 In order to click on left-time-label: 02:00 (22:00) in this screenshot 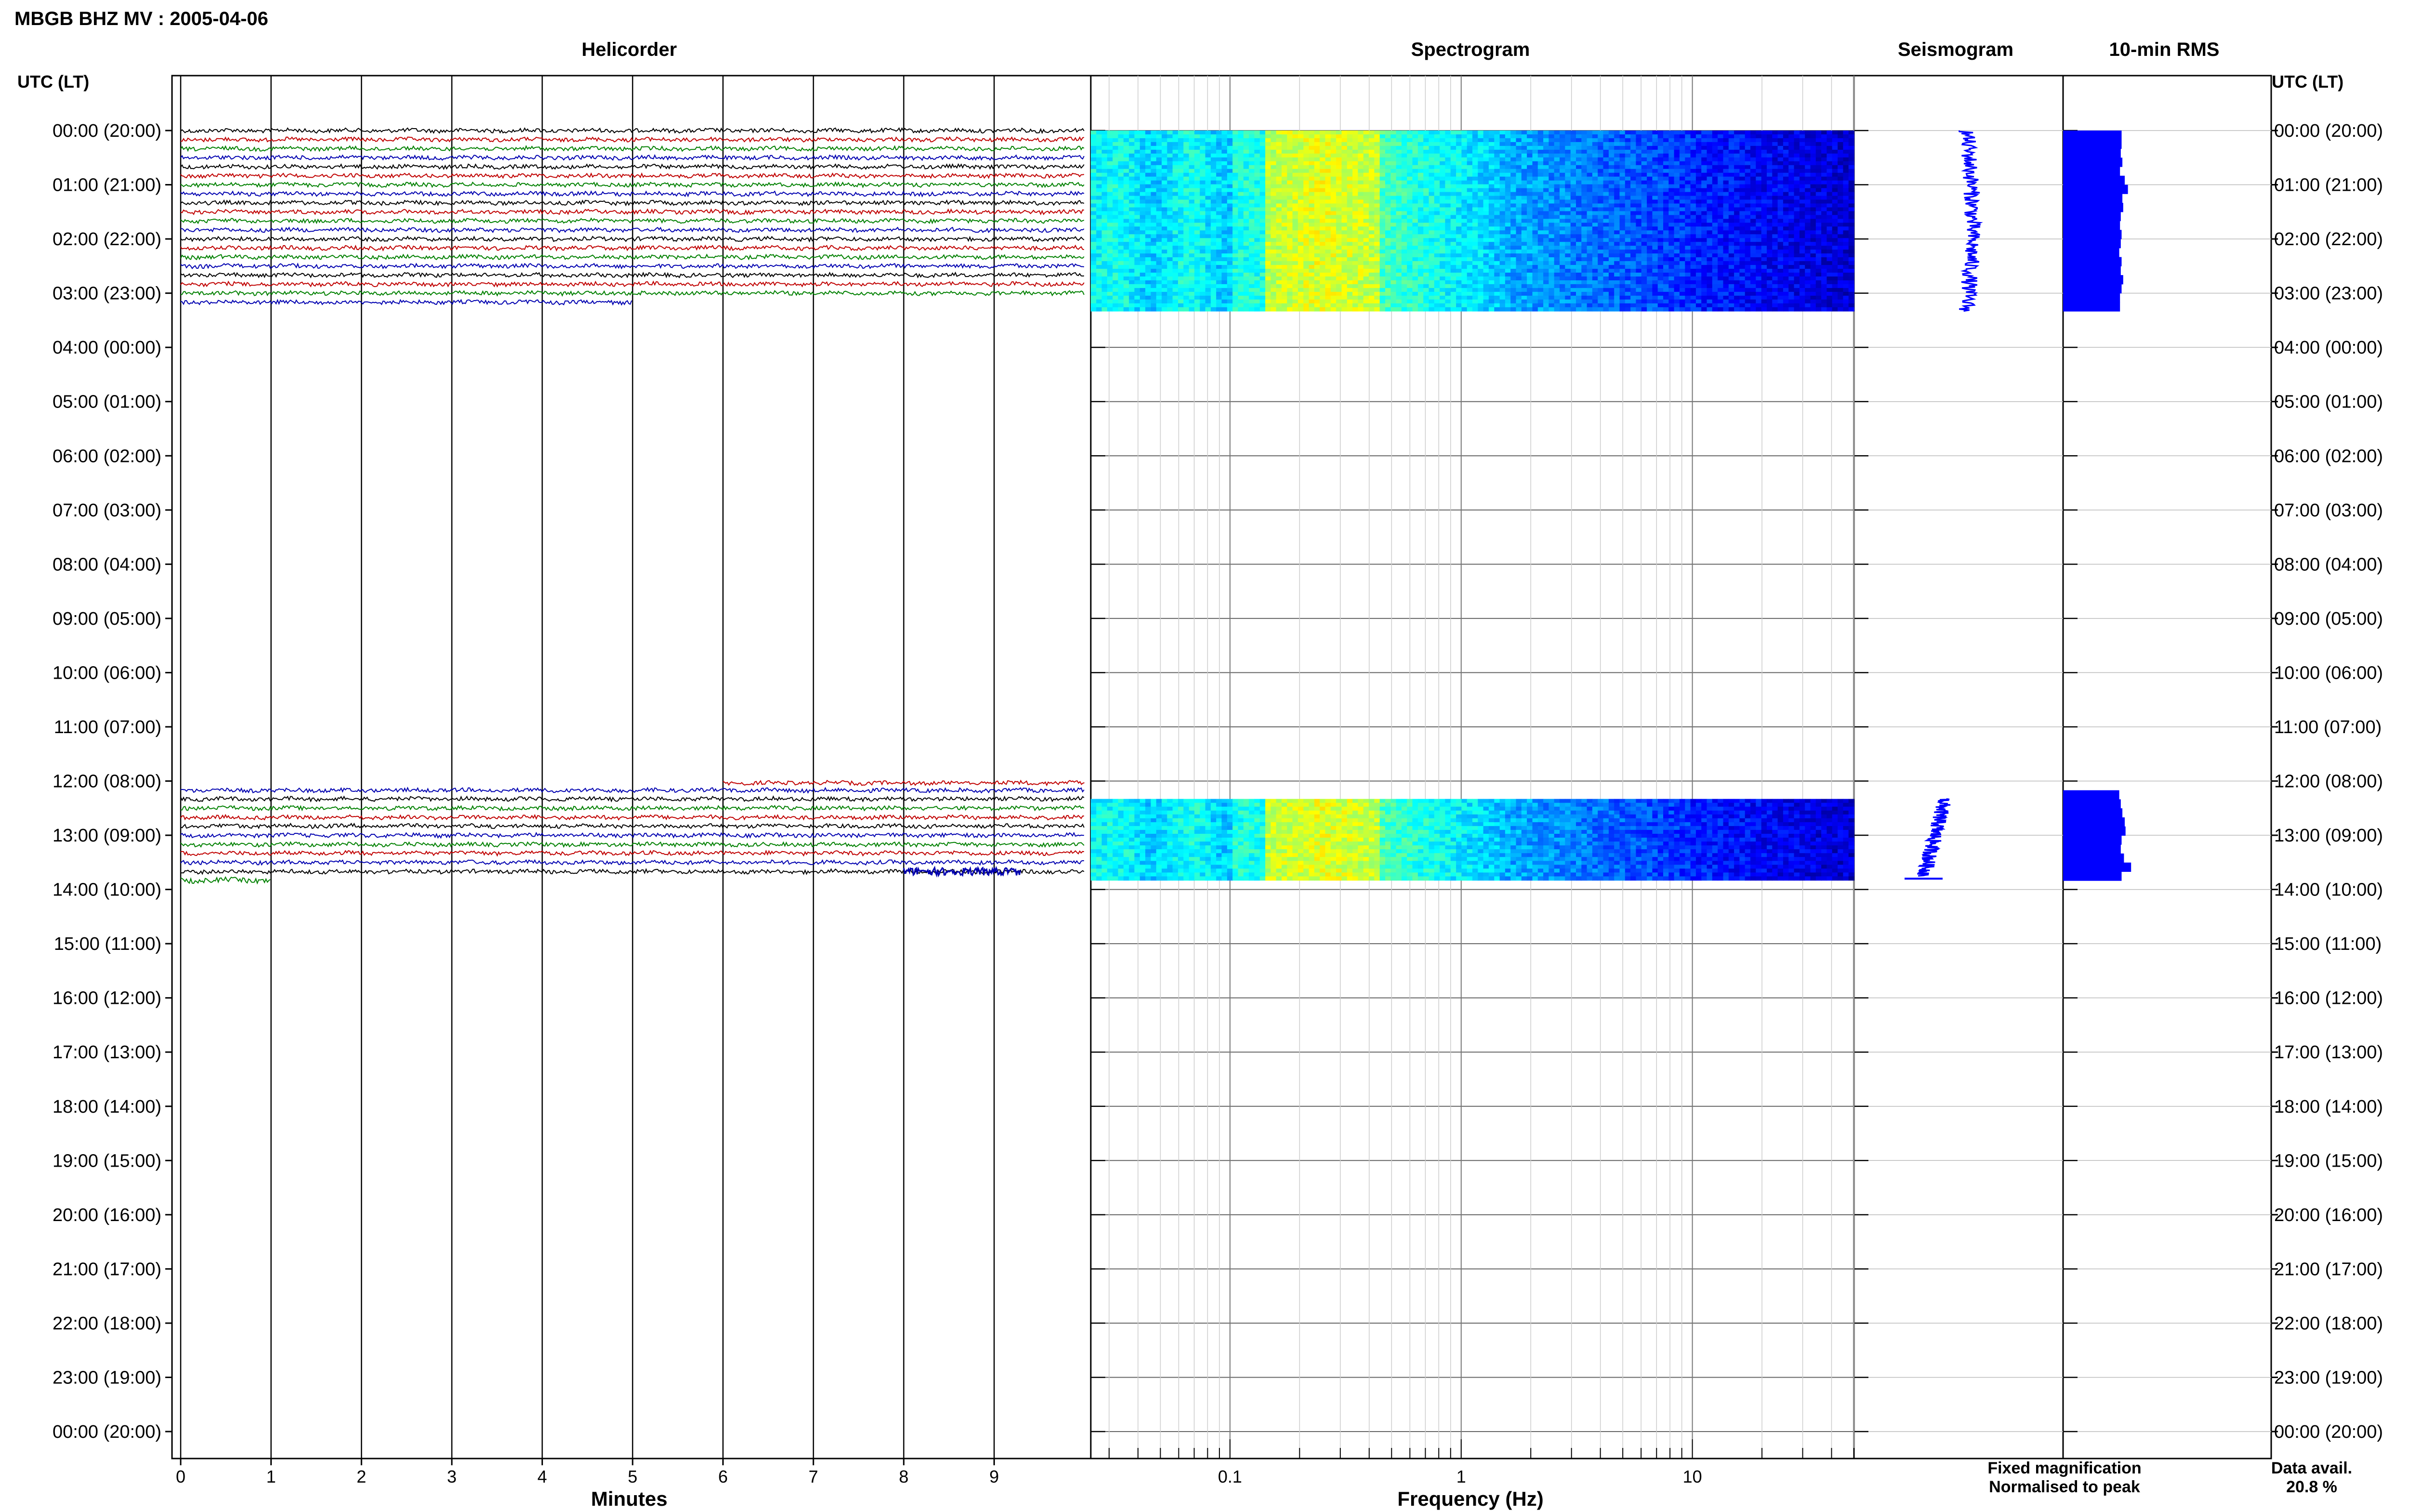, I will do `click(107, 239)`.